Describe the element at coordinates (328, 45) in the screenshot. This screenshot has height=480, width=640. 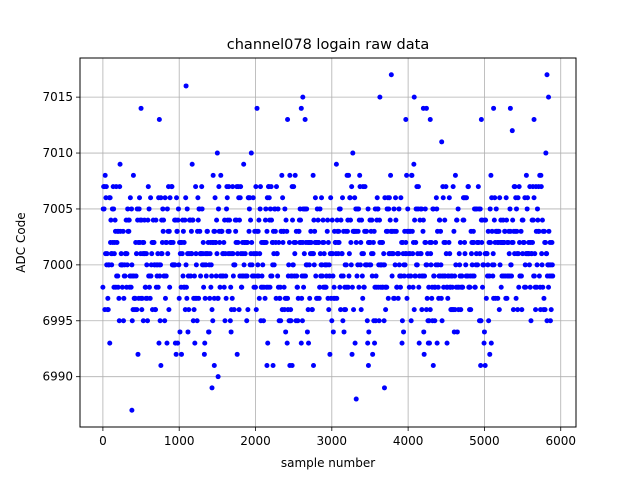
I see `chart-title: channel078 logain raw data` at that location.